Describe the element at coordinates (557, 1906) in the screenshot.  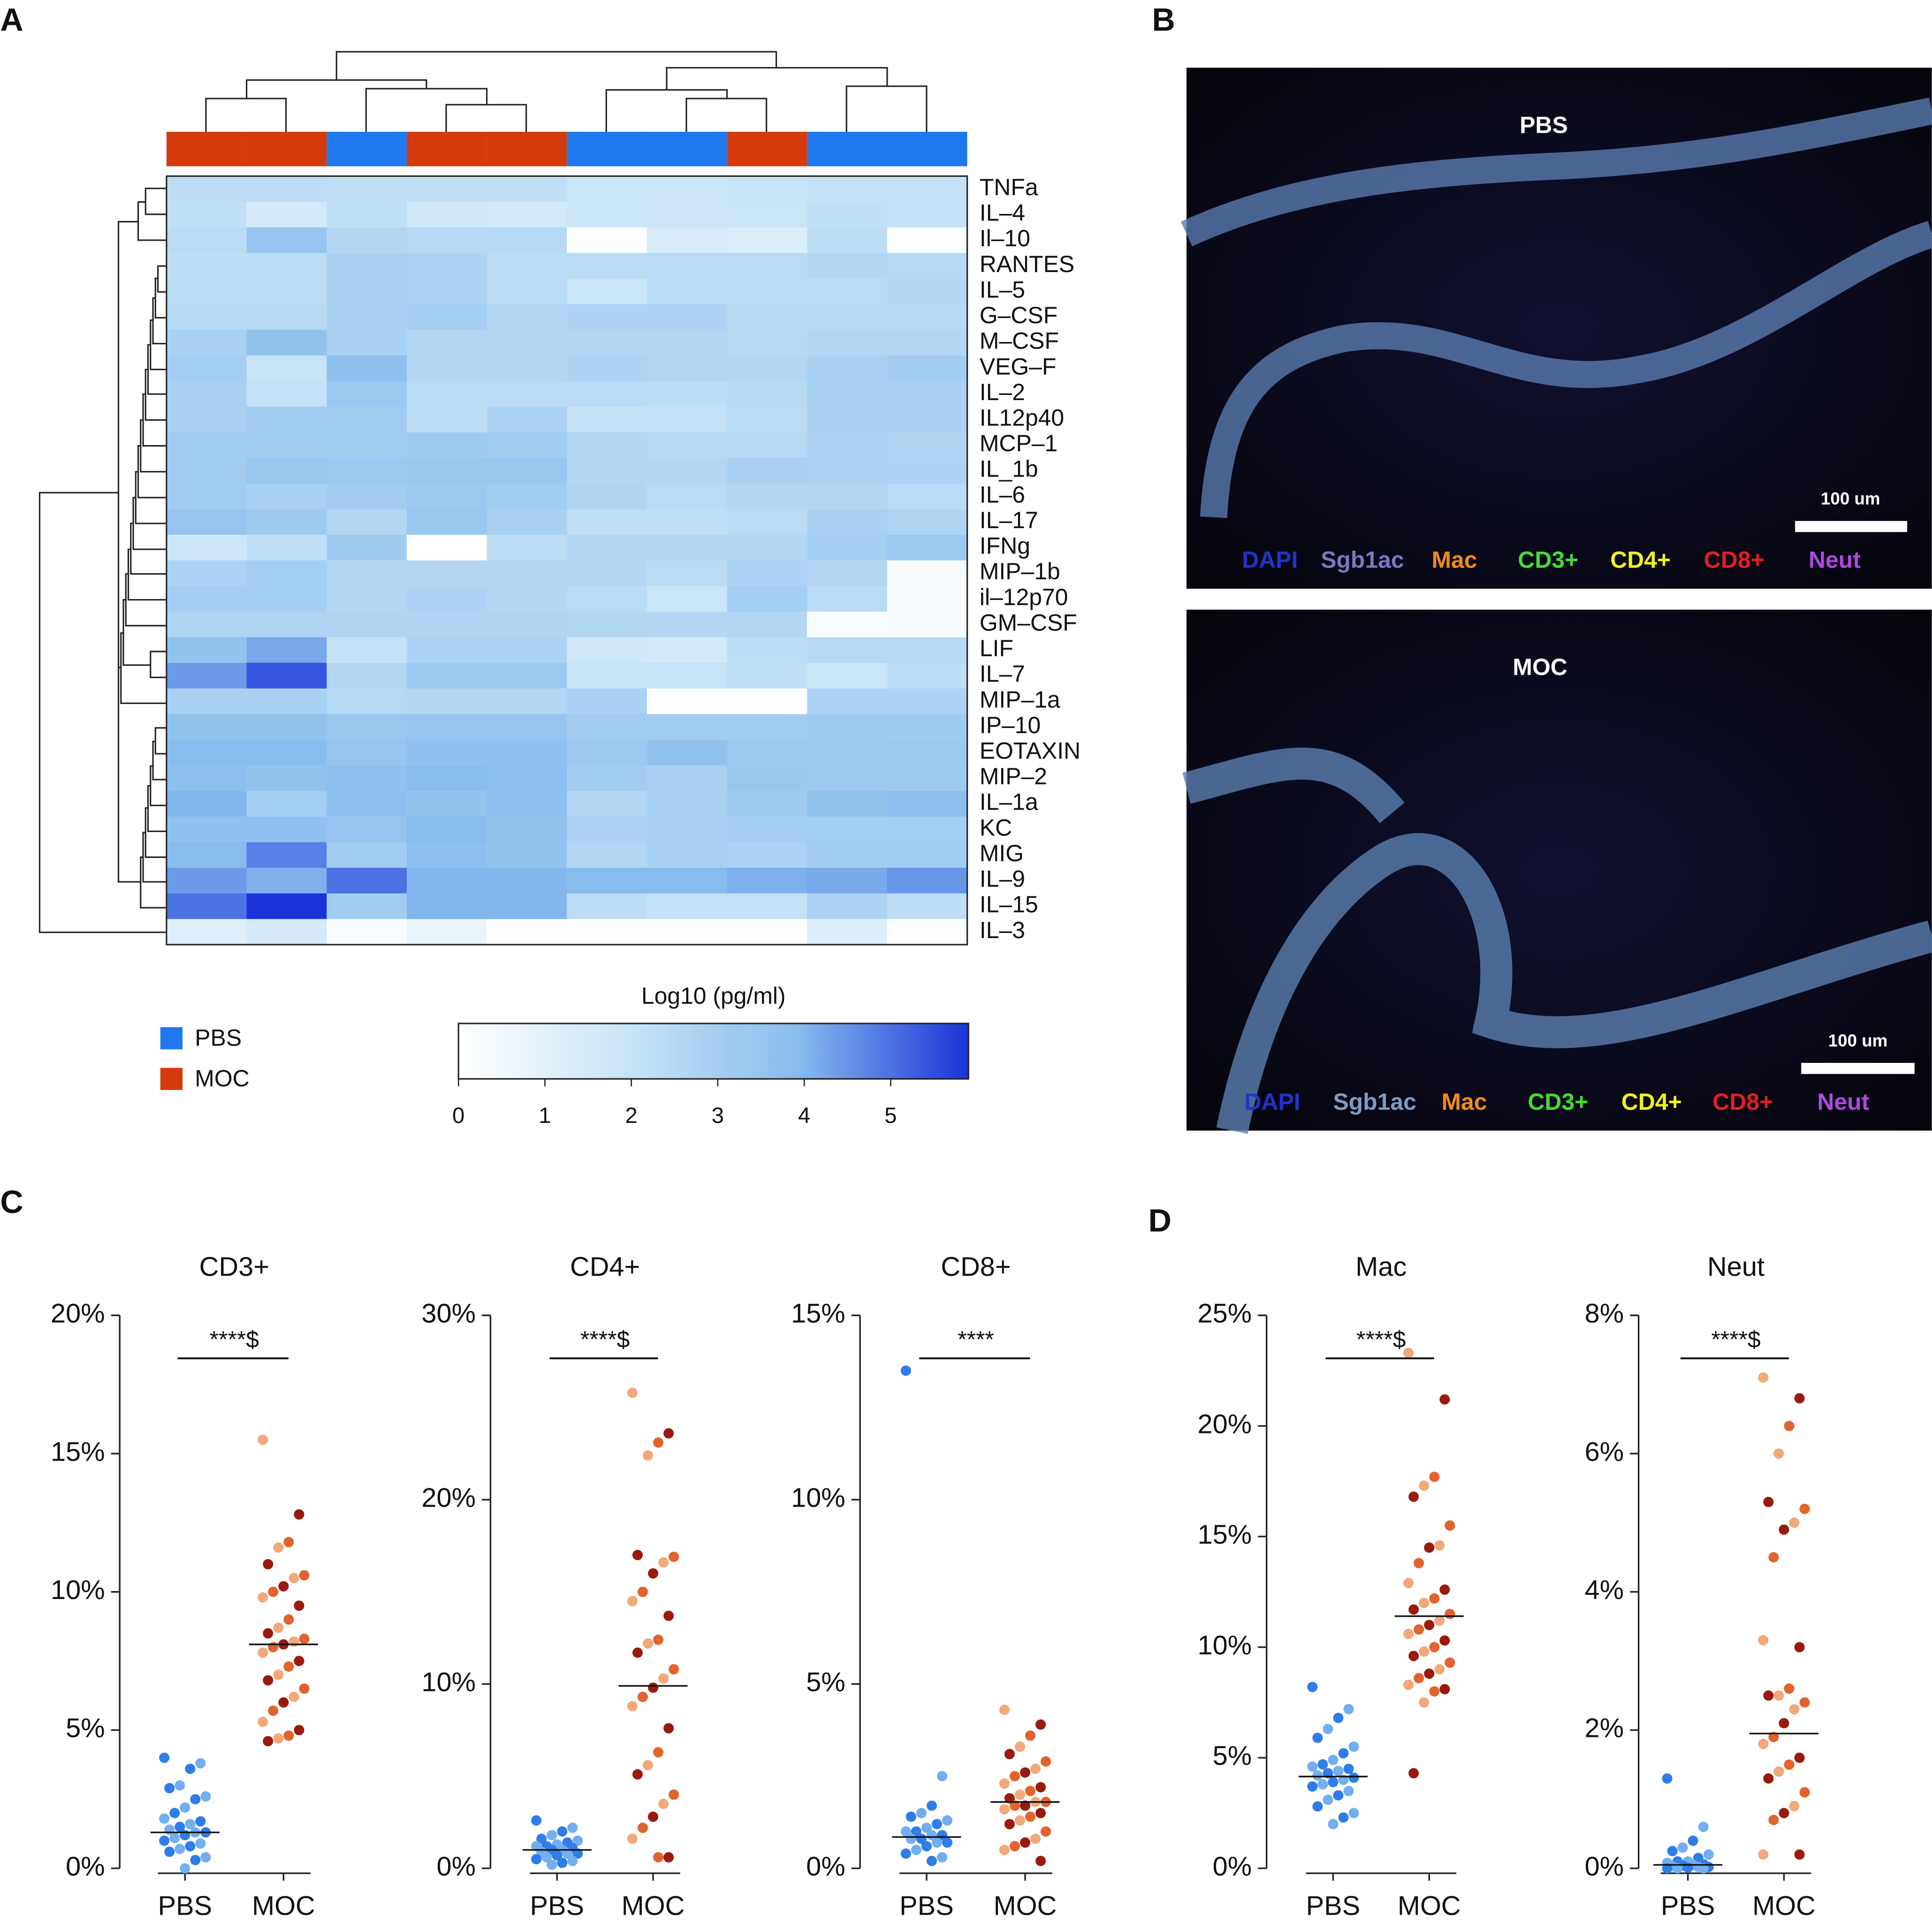
I see `x-tick-label: PBS` at that location.